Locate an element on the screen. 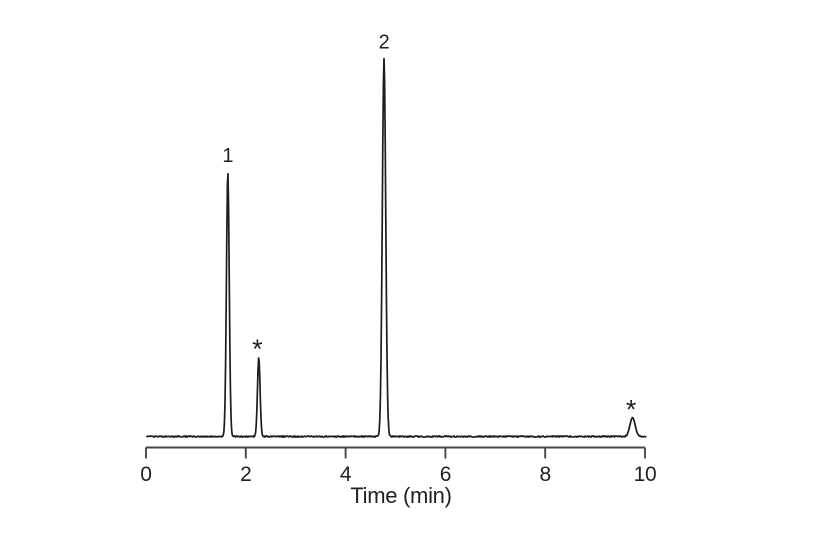 The image size is (835, 538). x-axis-tick-labels: 0 2 4 6 8 10 is located at coordinates (398, 474).